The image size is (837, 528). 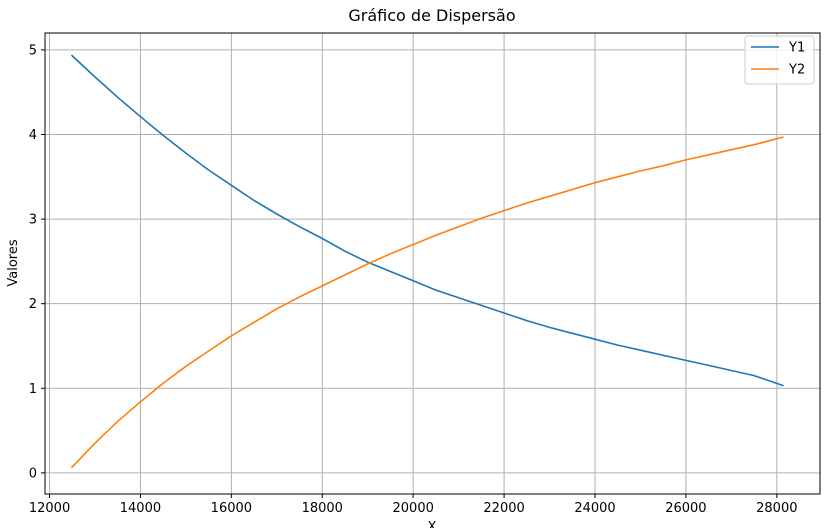 I want to click on x-tick-label: 26000, so click(x=685, y=508).